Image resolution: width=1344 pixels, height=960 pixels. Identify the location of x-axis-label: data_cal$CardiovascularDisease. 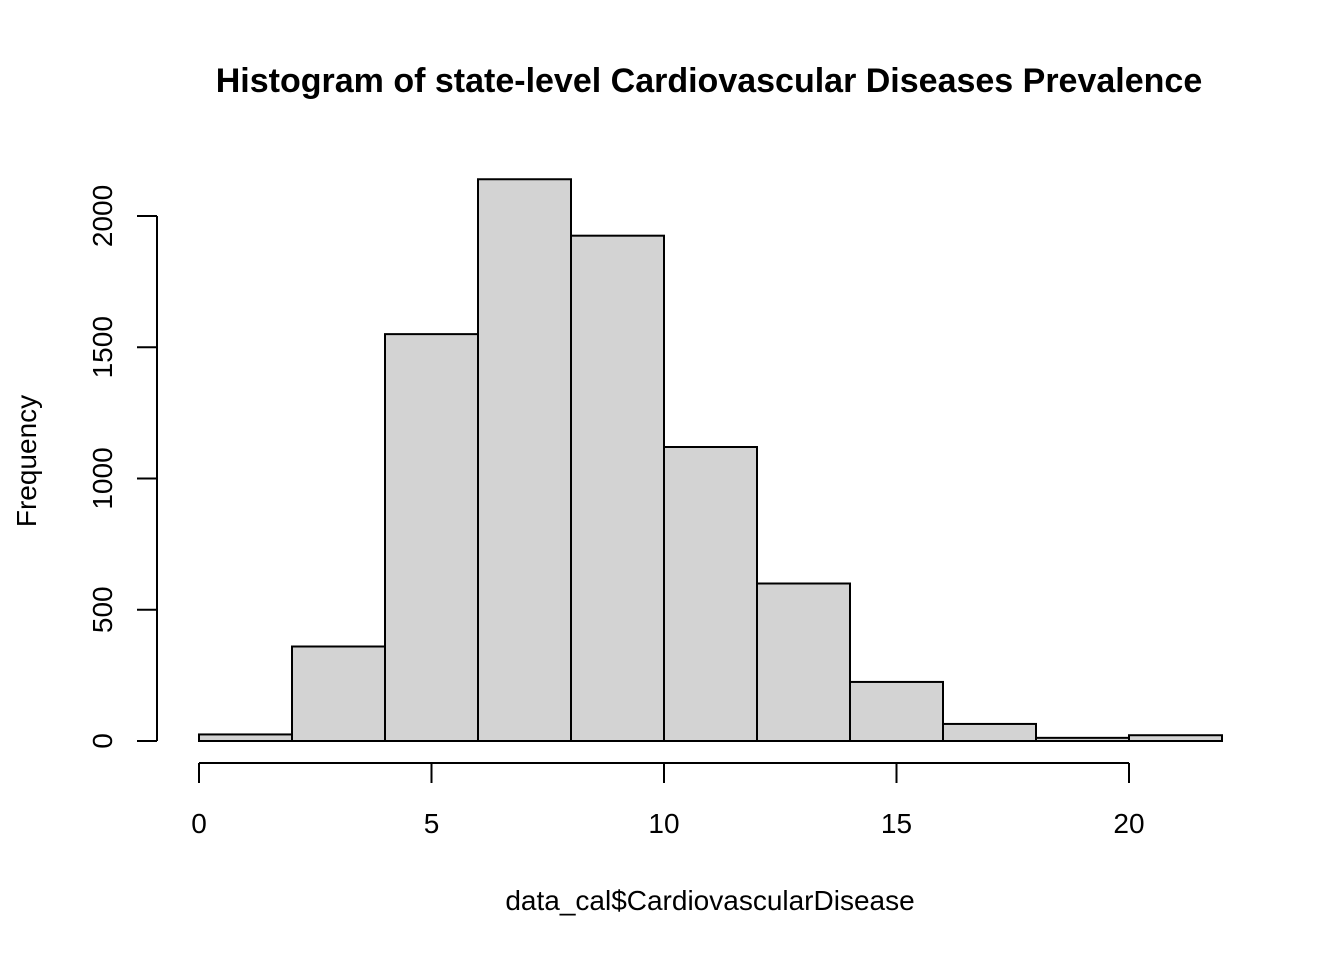
(709, 900).